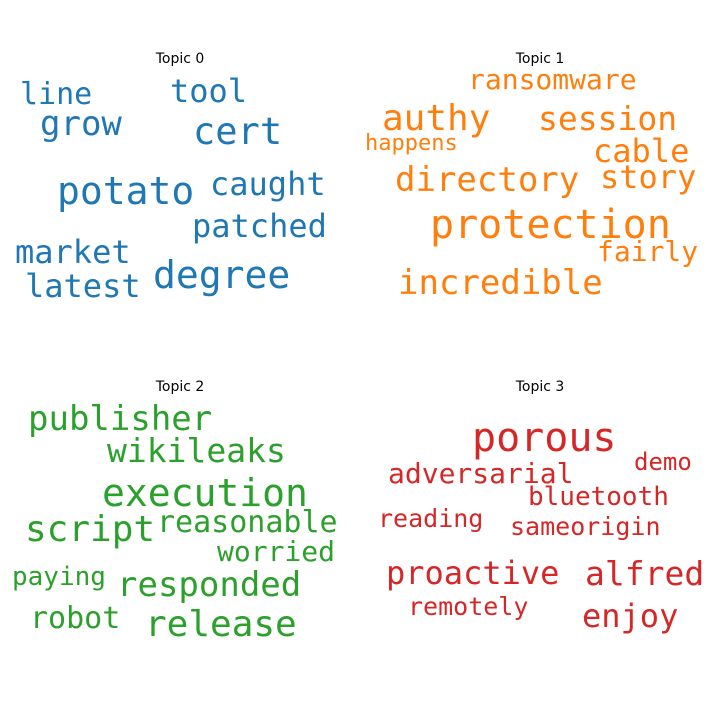 The image size is (720, 720). What do you see at coordinates (83, 286) in the screenshot?
I see `topic-word: latest` at bounding box center [83, 286].